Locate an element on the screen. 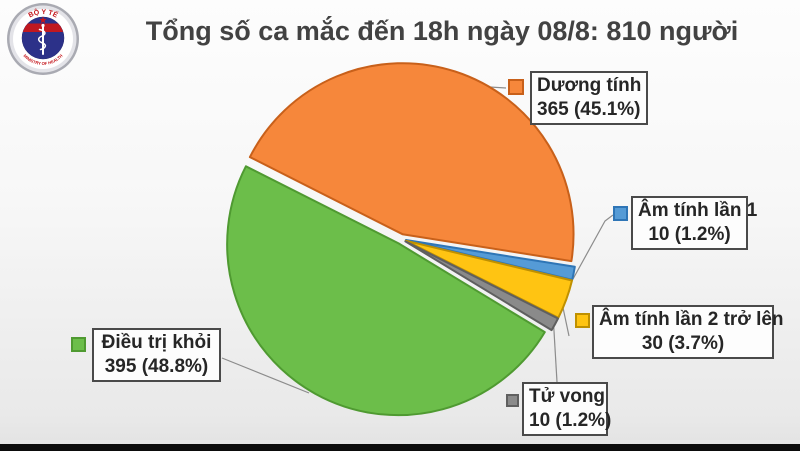 The width and height of the screenshot is (800, 451). legend-label: Âm tính lần 2 trở lên is located at coordinates (691, 319).